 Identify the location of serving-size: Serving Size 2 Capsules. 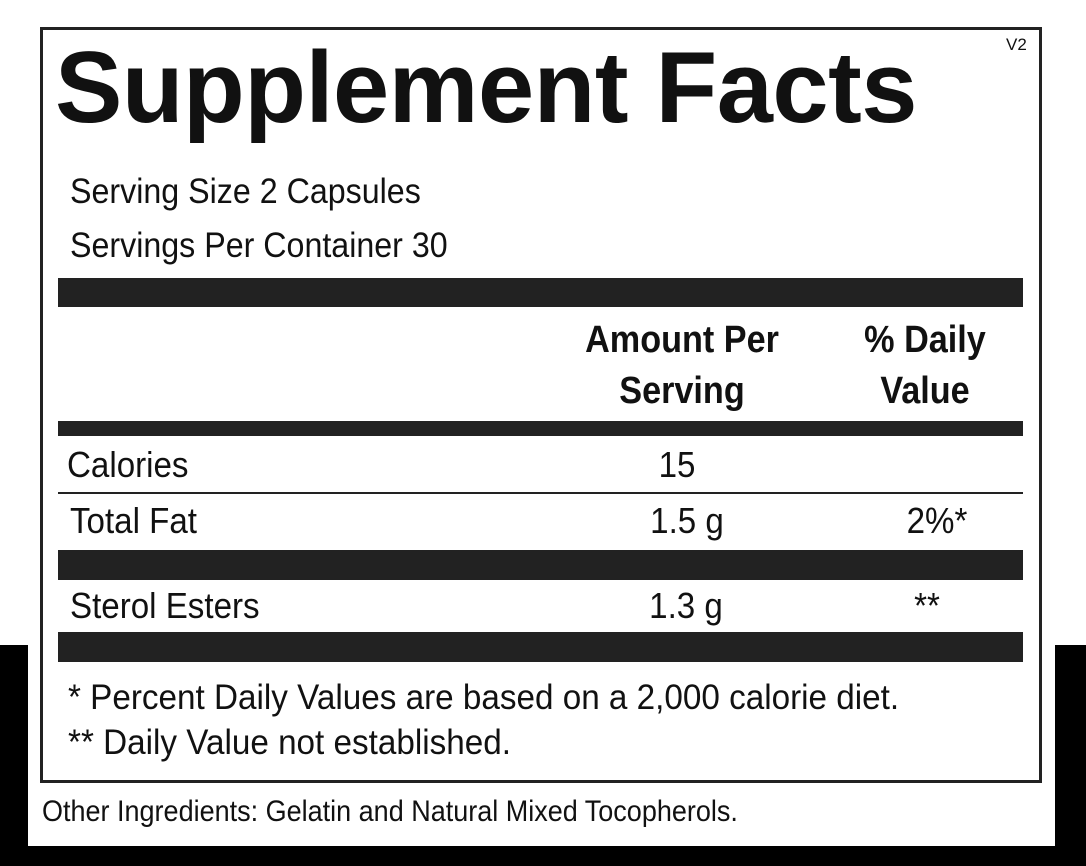
(245, 191).